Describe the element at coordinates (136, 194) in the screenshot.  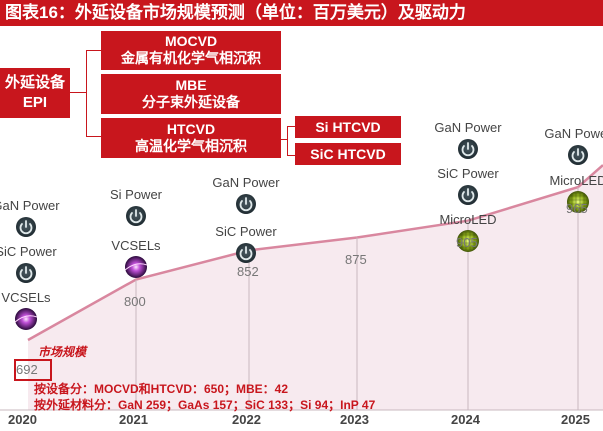
I see `driver-label-2021-si-power: Si Power` at that location.